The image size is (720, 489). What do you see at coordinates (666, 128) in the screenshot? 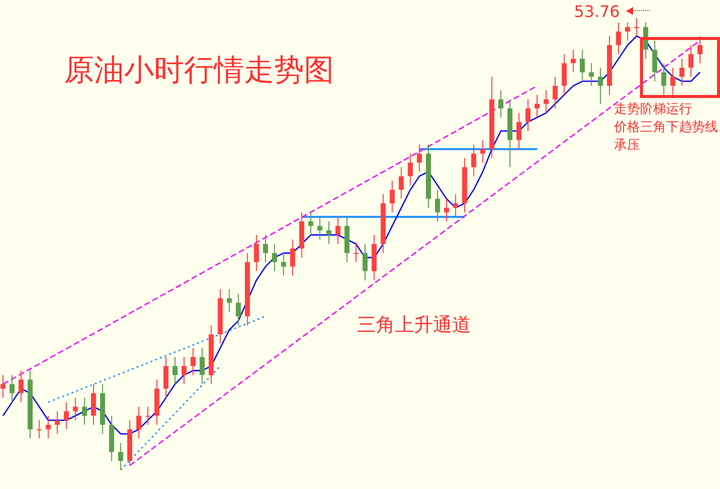
I see `annotation: 价格三角下趋势线` at bounding box center [666, 128].